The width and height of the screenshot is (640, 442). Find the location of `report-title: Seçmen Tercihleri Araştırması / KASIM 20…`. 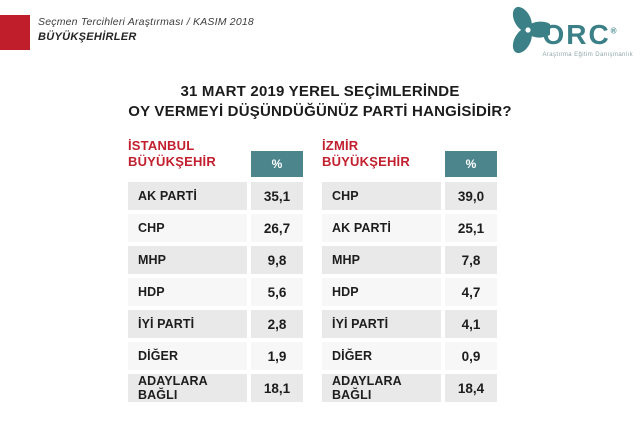

report-title: Seçmen Tercihleri Araştırması / KASIM 20… is located at coordinates (146, 22).